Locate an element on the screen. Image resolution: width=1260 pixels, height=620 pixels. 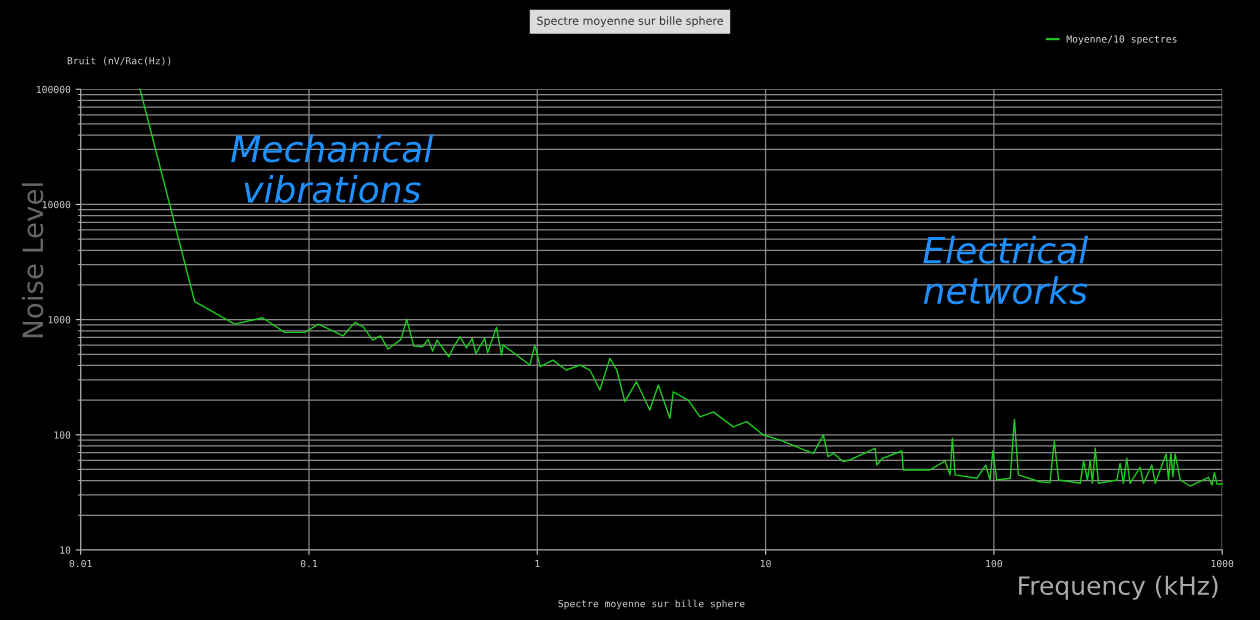
y-tick-label: 10 is located at coordinates (65, 550).